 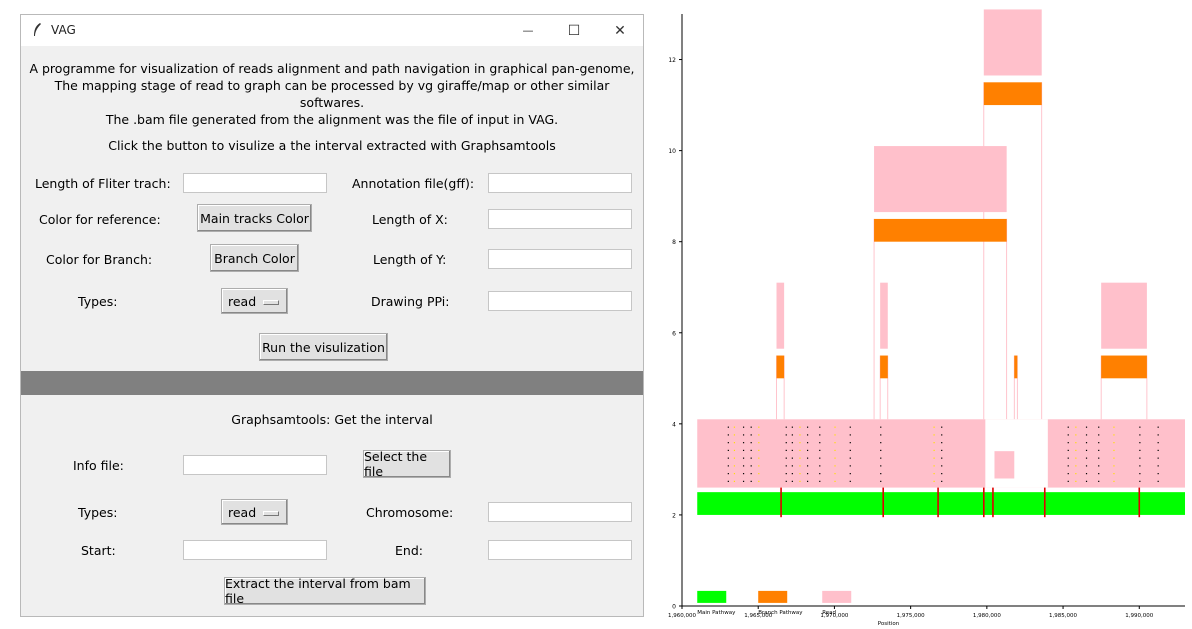 I want to click on filter-length-input, so click(x=255, y=183).